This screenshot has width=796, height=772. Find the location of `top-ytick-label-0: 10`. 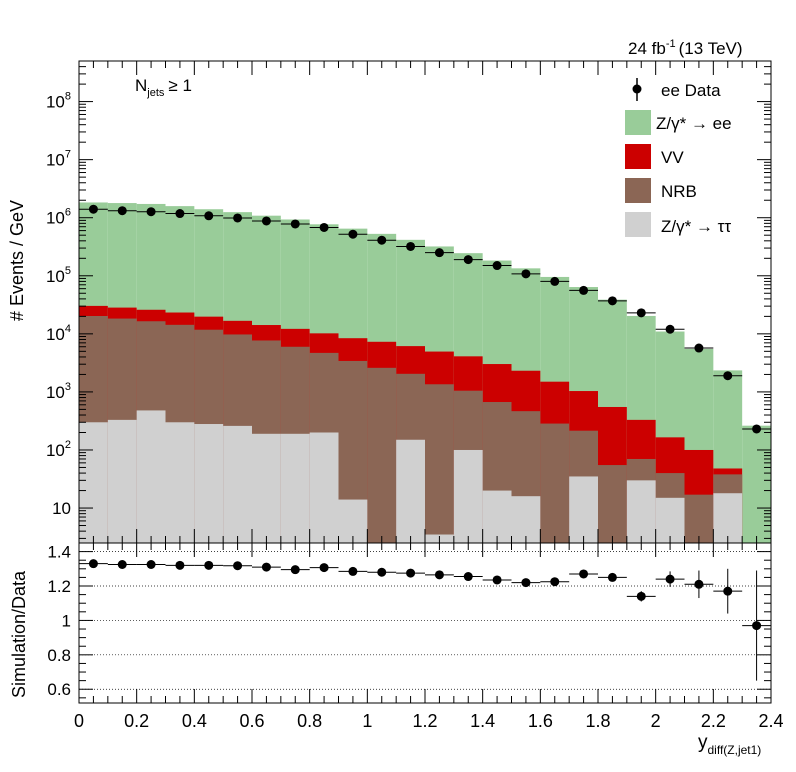

top-ytick-label-0: 10 is located at coordinates (61, 508).